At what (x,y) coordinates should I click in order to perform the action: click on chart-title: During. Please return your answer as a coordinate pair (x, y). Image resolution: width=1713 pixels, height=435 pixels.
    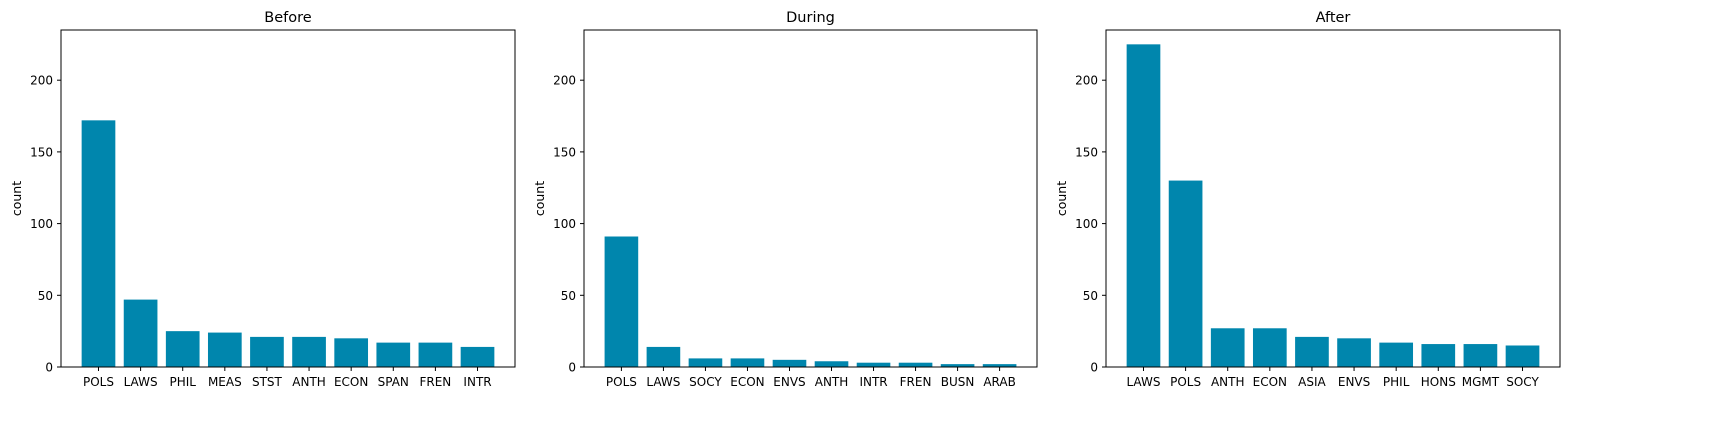
    Looking at the image, I should click on (810, 18).